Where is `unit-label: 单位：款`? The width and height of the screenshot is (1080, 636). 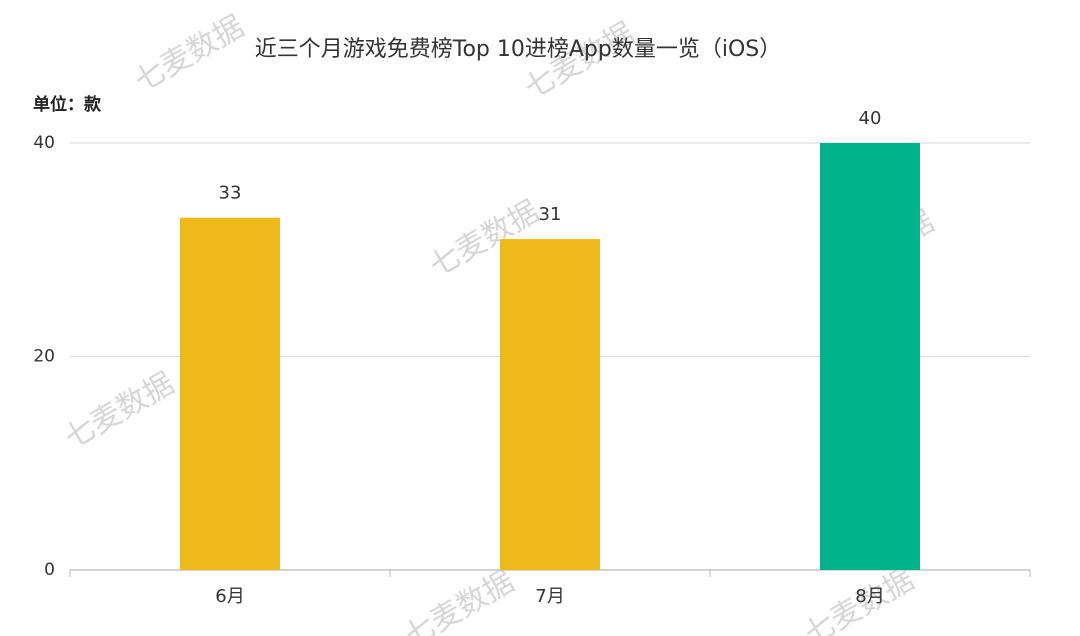 unit-label: 单位：款 is located at coordinates (67, 104).